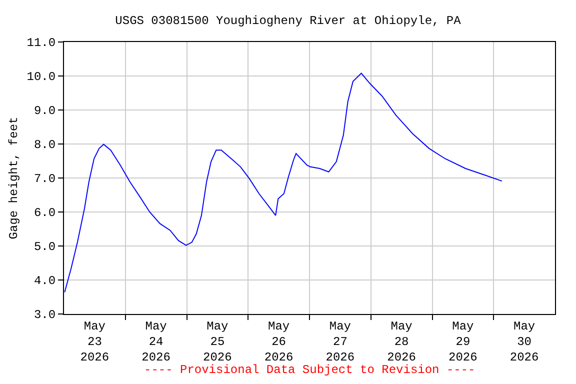 The height and width of the screenshot is (384, 576). I want to click on x-tick-label: May 30 2026, so click(524, 342).